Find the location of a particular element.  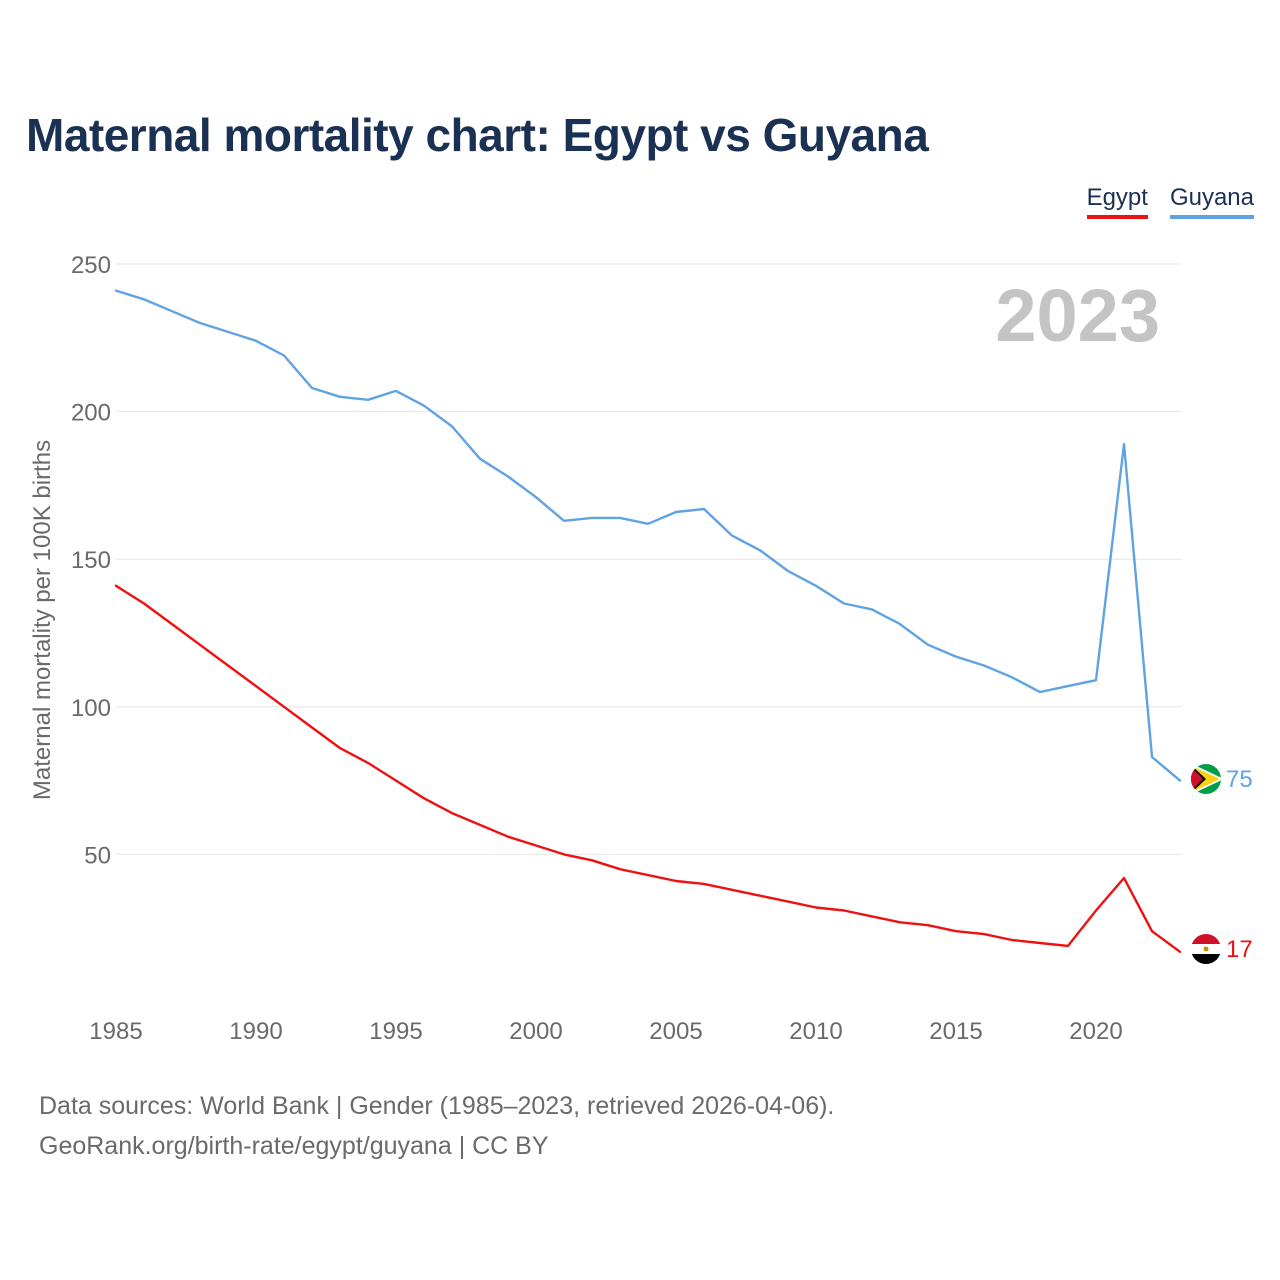

y-tick-label: 50 is located at coordinates (97, 855).